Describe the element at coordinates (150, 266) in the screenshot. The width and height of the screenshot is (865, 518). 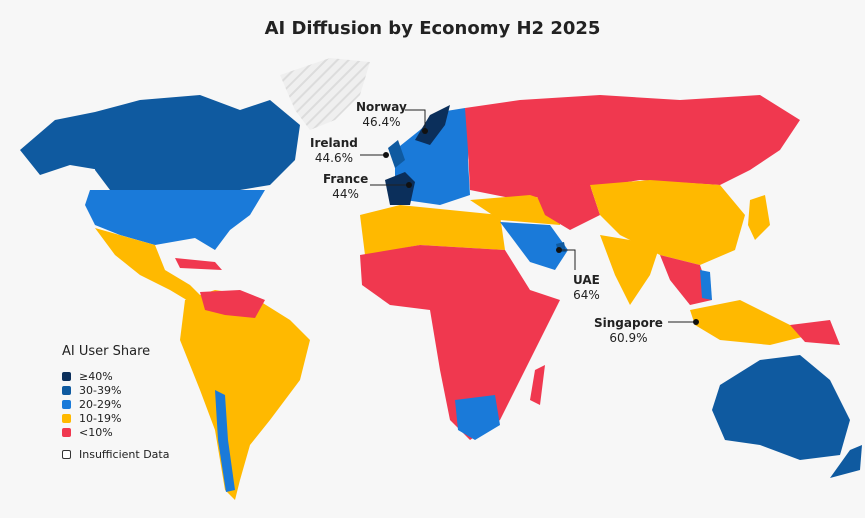
I see `mexico-central-america` at that location.